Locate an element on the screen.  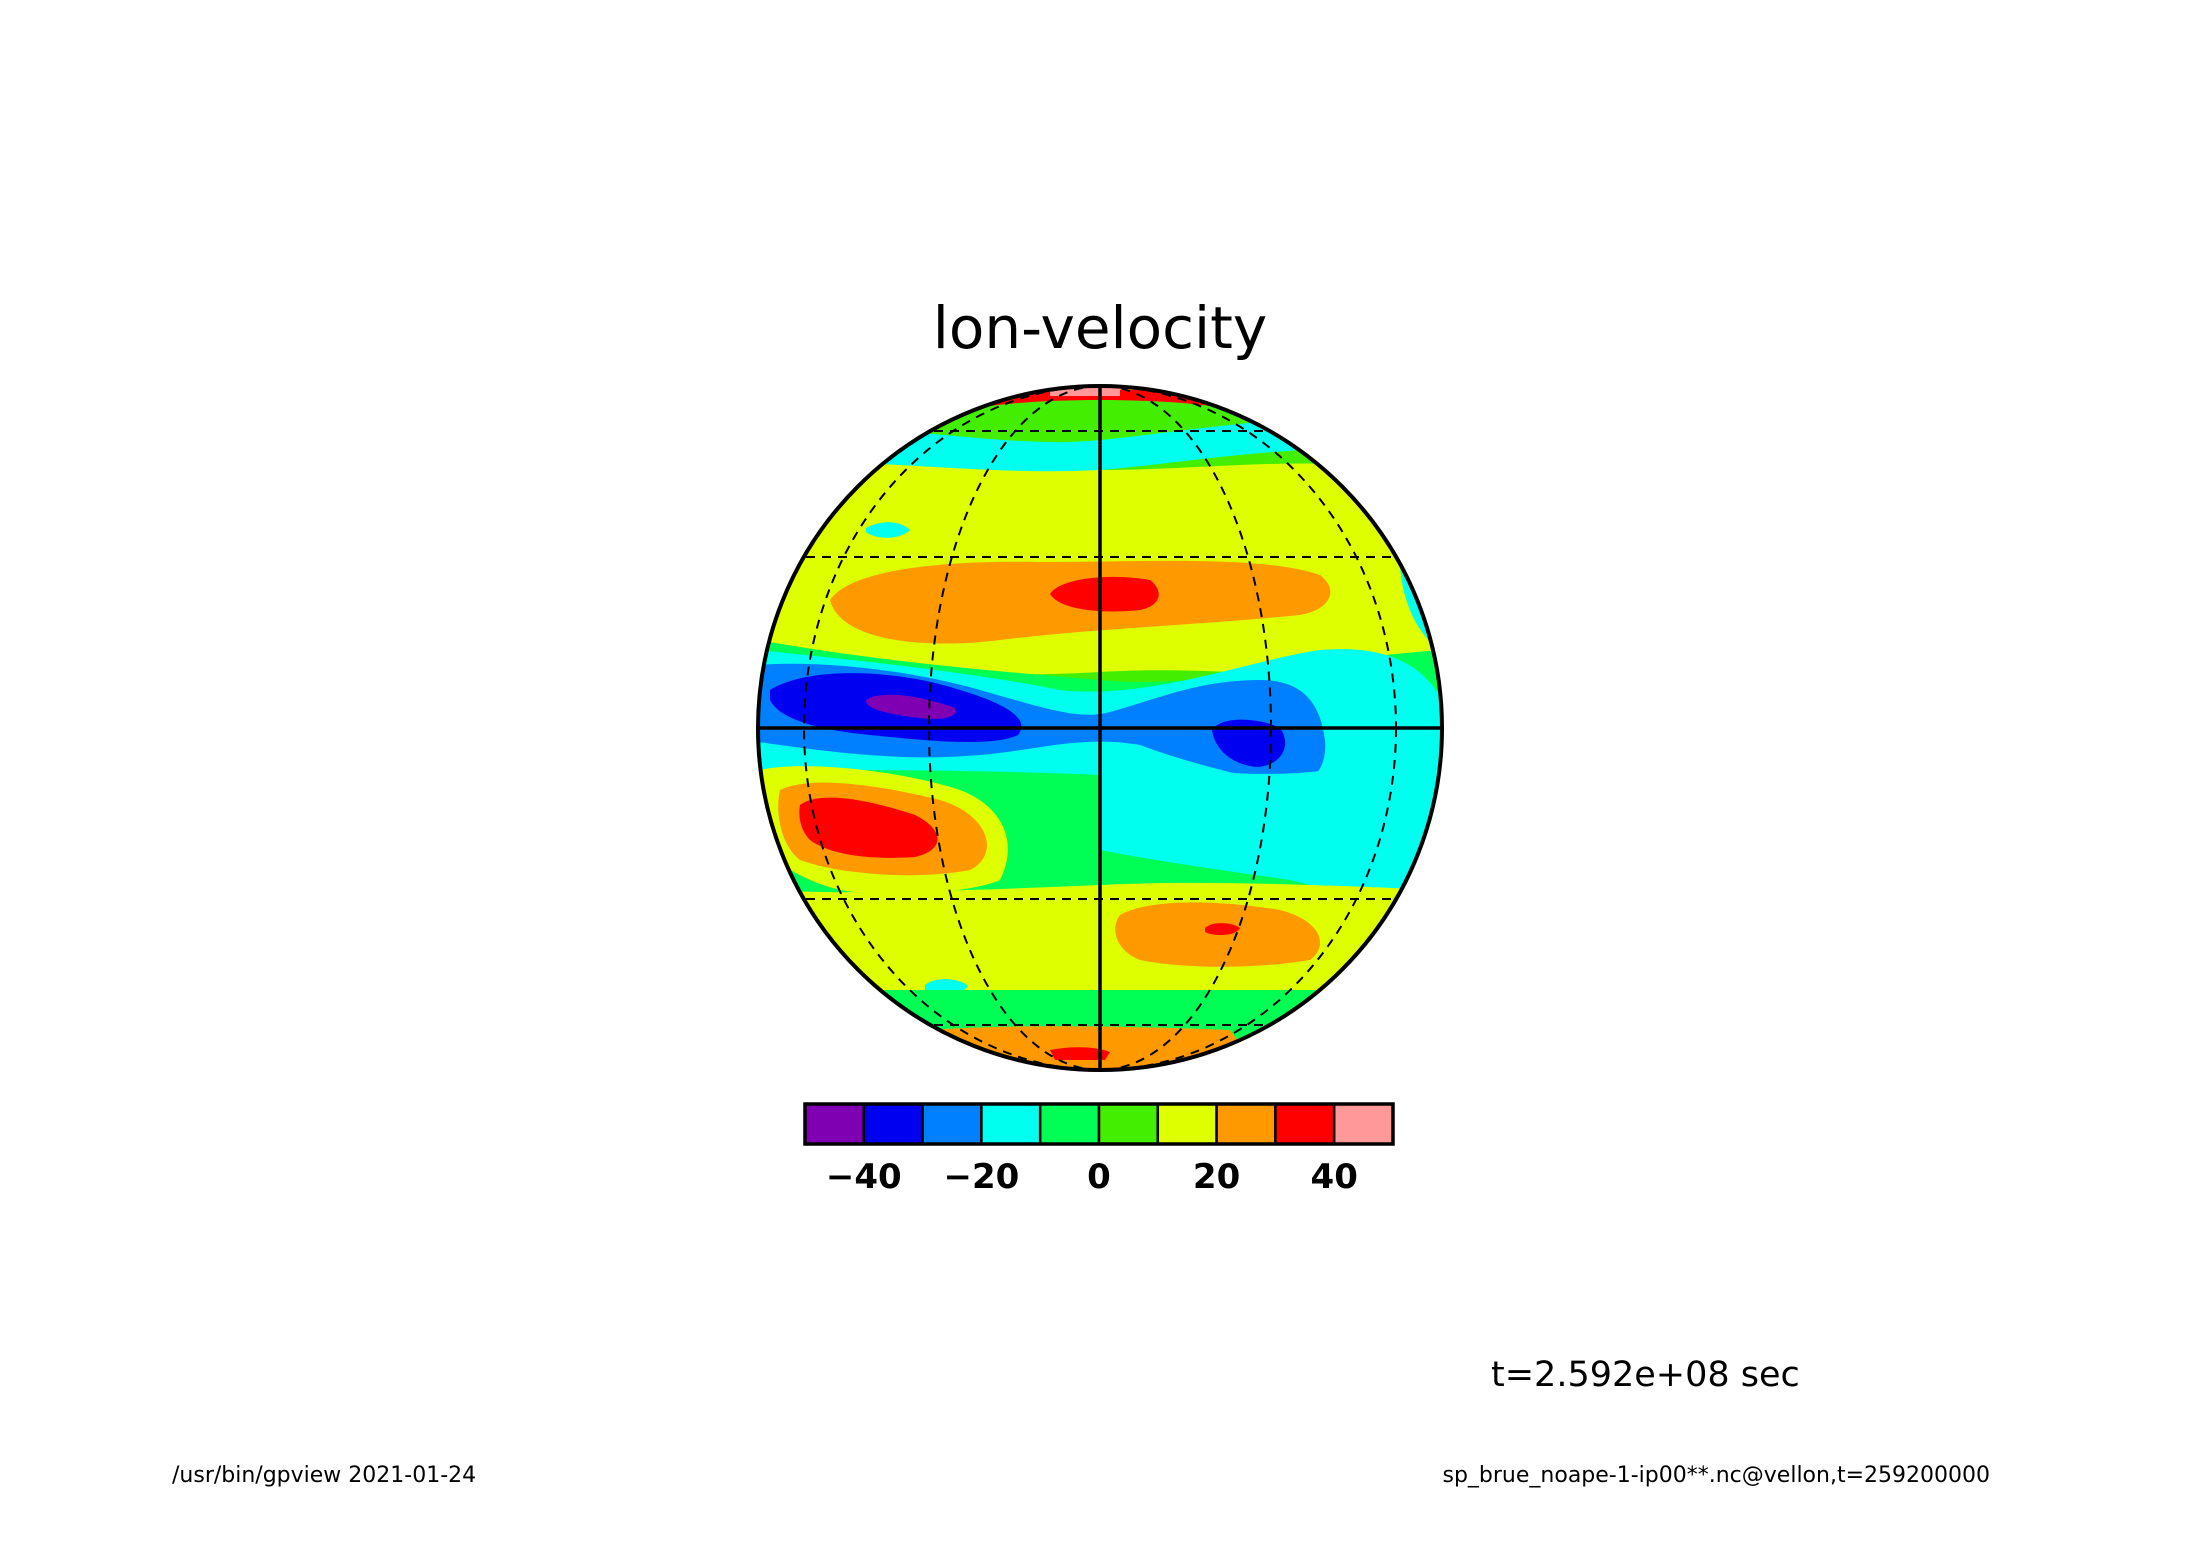
colorbar-frame is located at coordinates (1099, 1124).